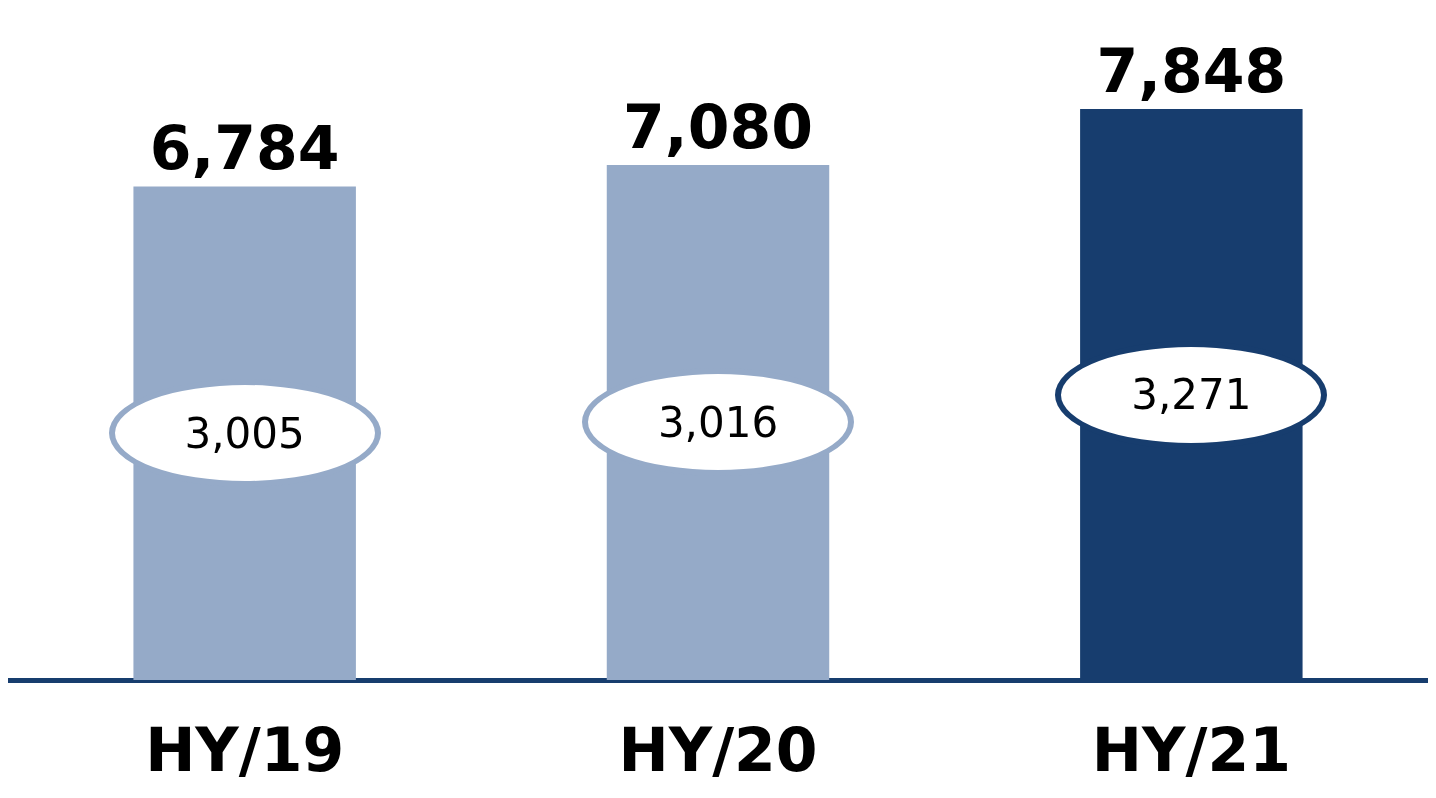  What do you see at coordinates (718, 126) in the screenshot?
I see `data-label: 7,080` at bounding box center [718, 126].